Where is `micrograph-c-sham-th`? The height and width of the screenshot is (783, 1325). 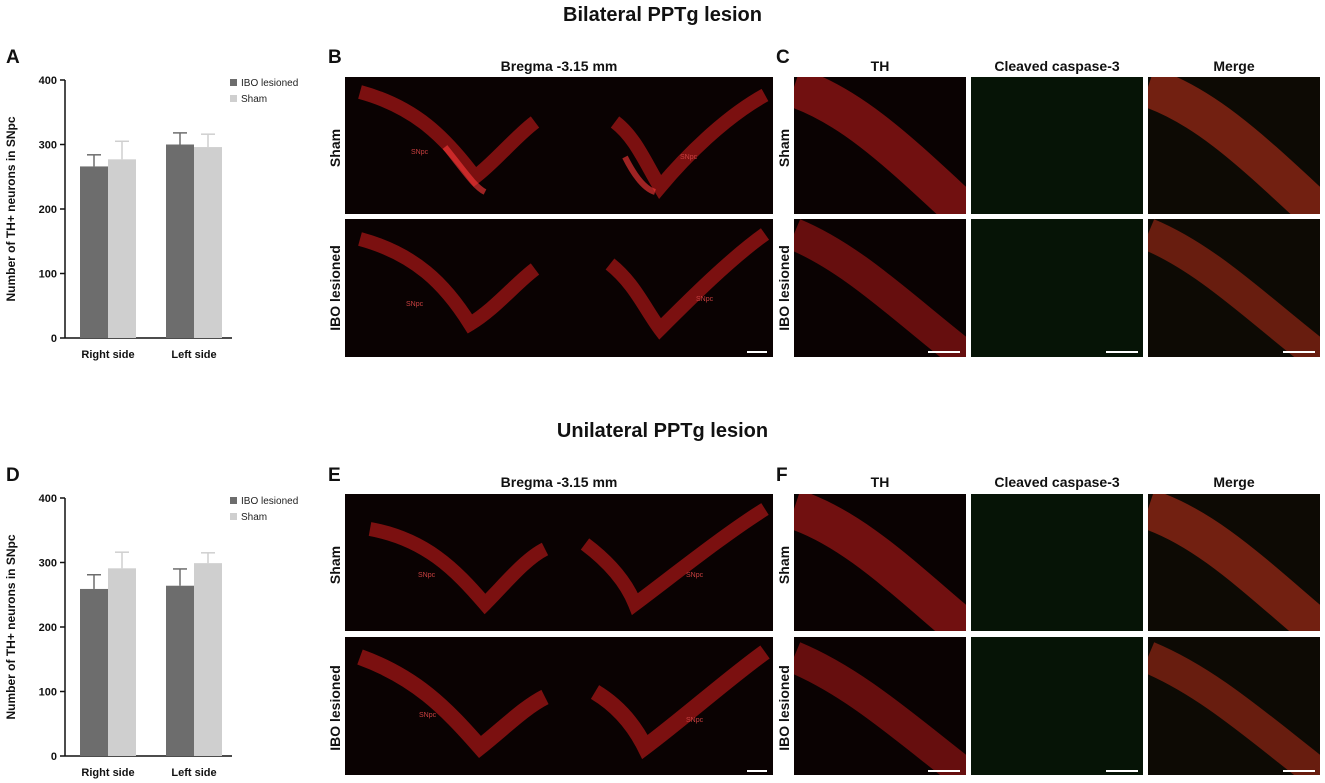
micrograph-c-sham-th is located at coordinates (880, 145).